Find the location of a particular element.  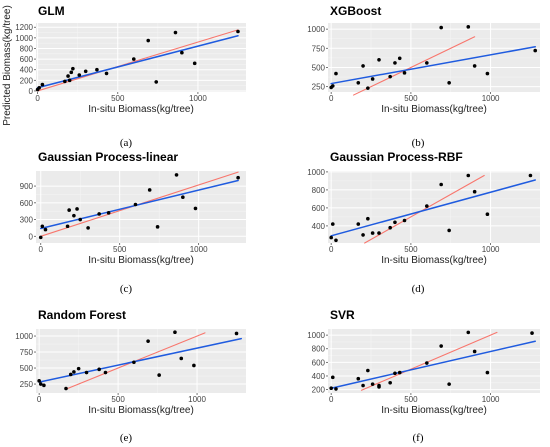

chart-title: Gaussian Process-RBF is located at coordinates (396, 157).